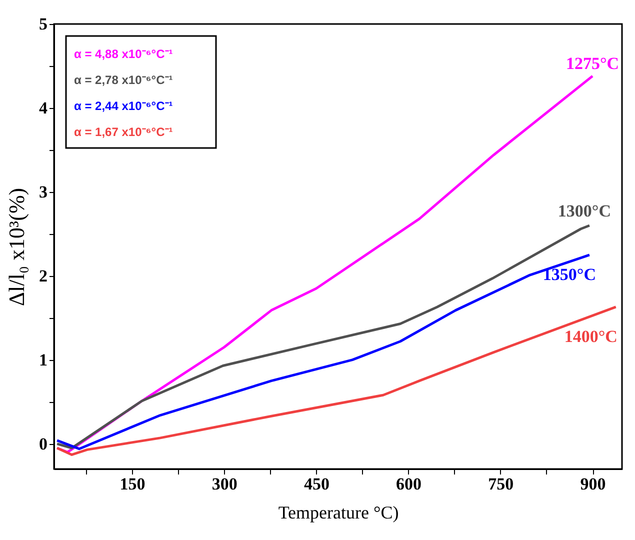 This screenshot has width=635, height=540. Describe the element at coordinates (123, 54) in the screenshot. I see `annotation: α = 4,88 x10⁻⁶°C⁻¹` at that location.